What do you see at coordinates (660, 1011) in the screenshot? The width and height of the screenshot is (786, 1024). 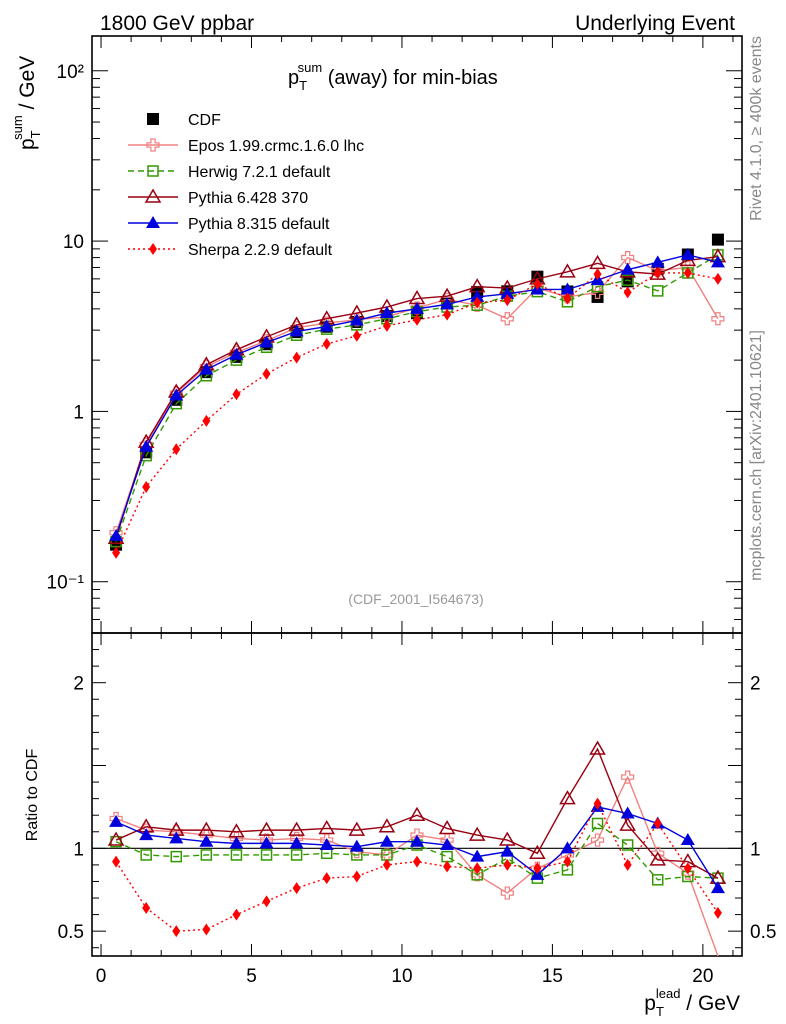 I see `xlabel-sub: T` at bounding box center [660, 1011].